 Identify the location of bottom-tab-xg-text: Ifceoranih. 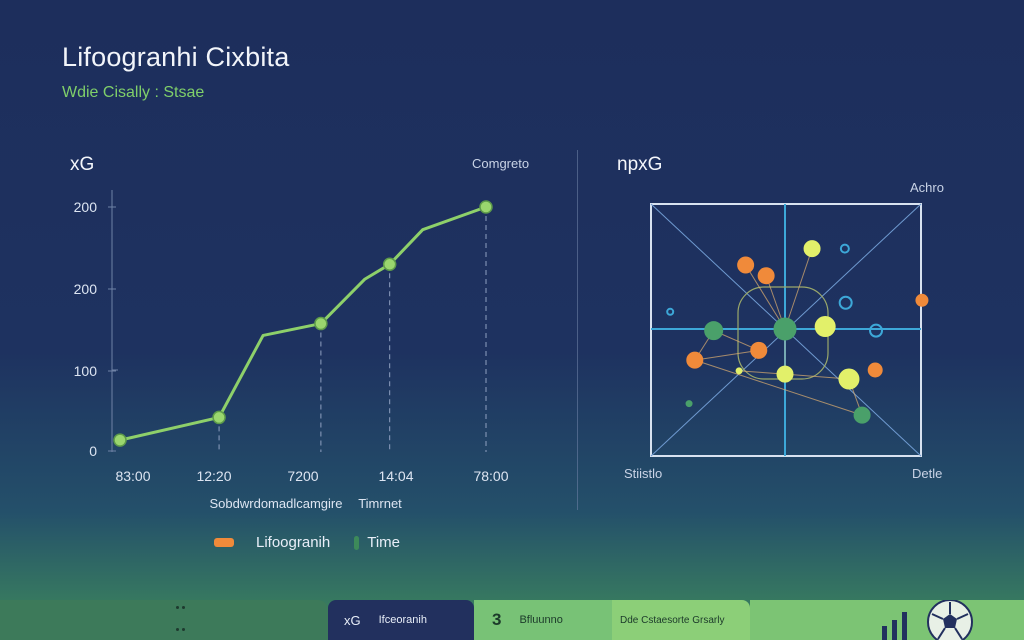
(402, 620).